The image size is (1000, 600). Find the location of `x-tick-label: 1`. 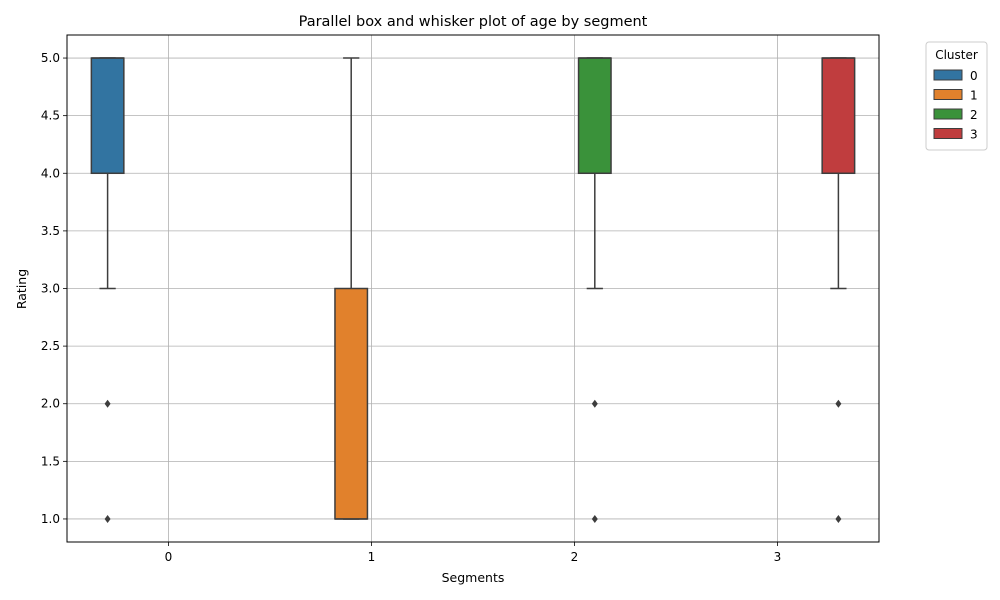

x-tick-label: 1 is located at coordinates (372, 557).